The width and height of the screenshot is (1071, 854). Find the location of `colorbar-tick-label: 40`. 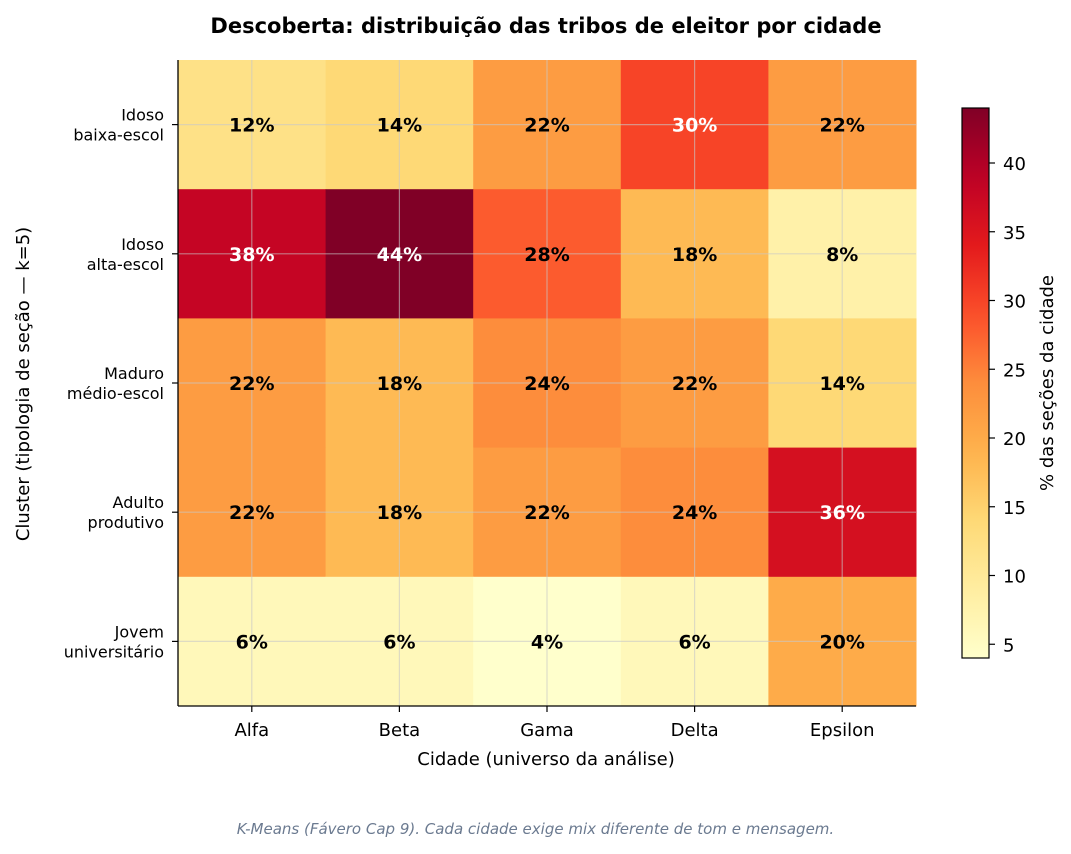

colorbar-tick-label: 40 is located at coordinates (1014, 164).